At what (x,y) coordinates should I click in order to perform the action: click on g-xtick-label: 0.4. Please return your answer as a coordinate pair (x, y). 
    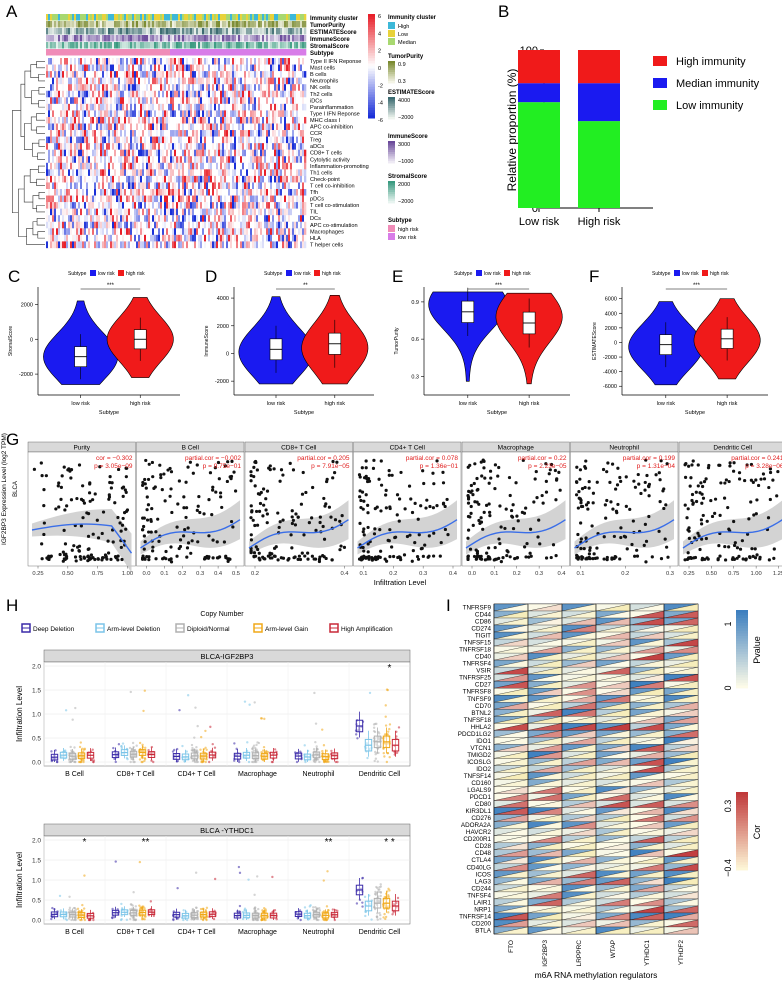
    Looking at the image, I should click on (453, 574).